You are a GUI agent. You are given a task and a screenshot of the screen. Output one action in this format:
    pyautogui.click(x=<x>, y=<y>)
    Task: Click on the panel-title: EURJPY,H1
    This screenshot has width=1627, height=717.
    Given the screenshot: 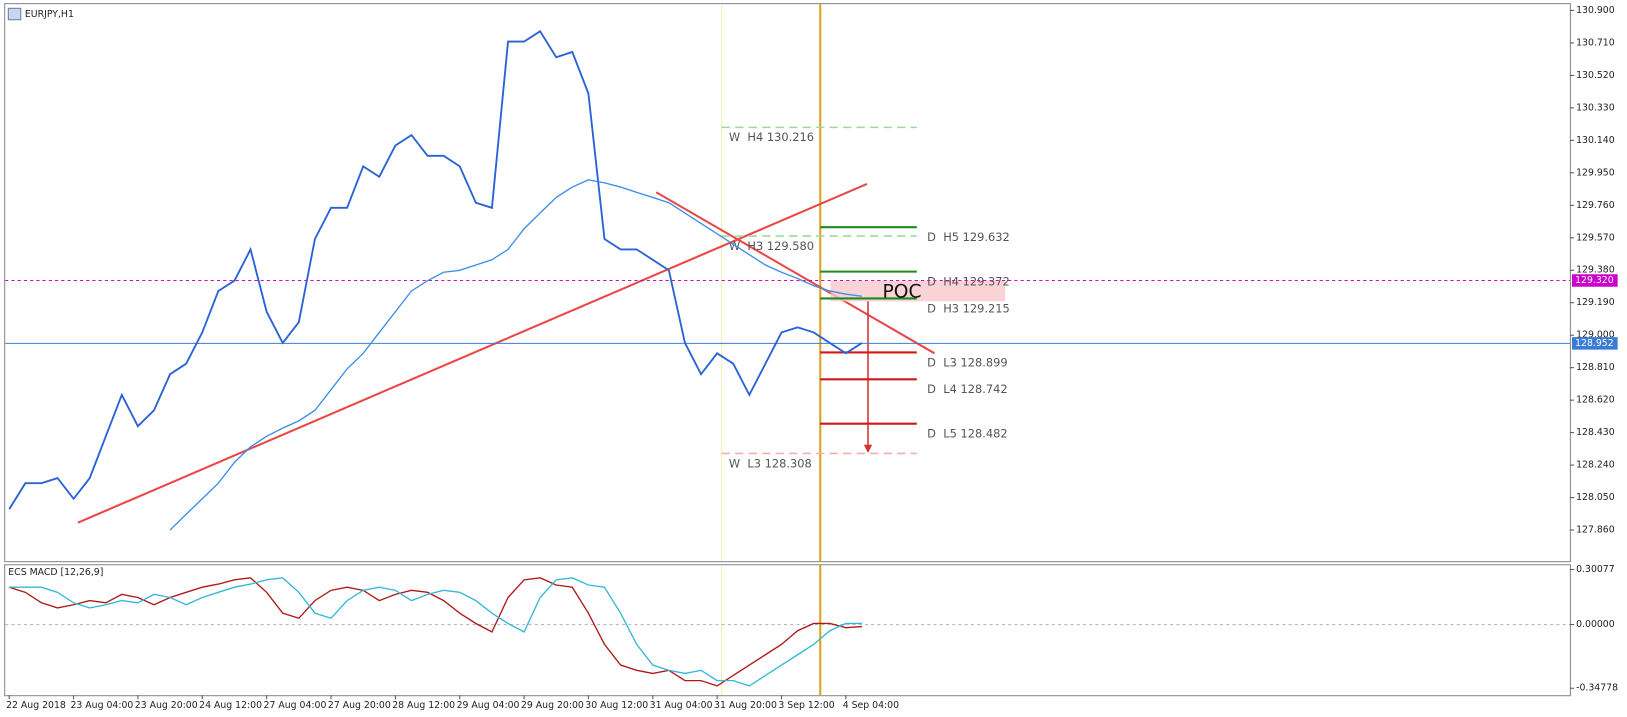 What is the action you would take?
    pyautogui.click(x=49, y=14)
    